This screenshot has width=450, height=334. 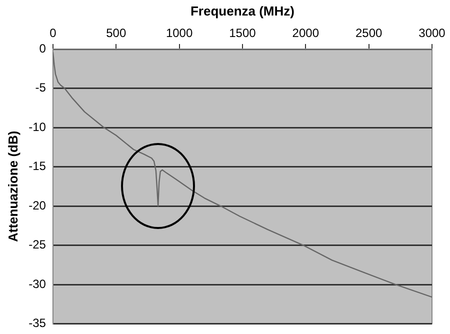 What do you see at coordinates (368, 33) in the screenshot?
I see `x-tick-label: 2500` at bounding box center [368, 33].